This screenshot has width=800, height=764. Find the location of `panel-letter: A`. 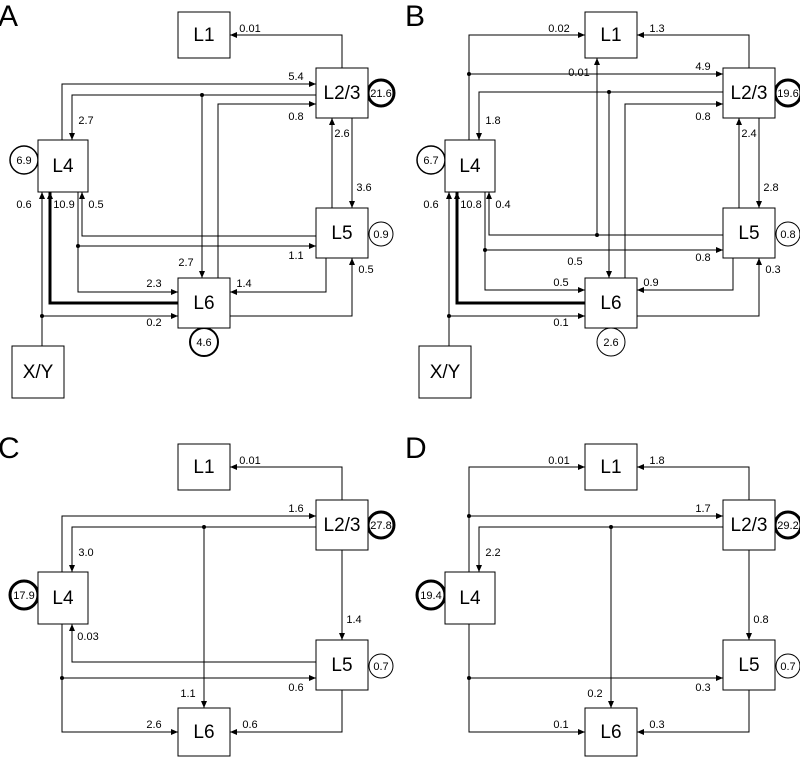

panel-letter: A is located at coordinates (9, 16).